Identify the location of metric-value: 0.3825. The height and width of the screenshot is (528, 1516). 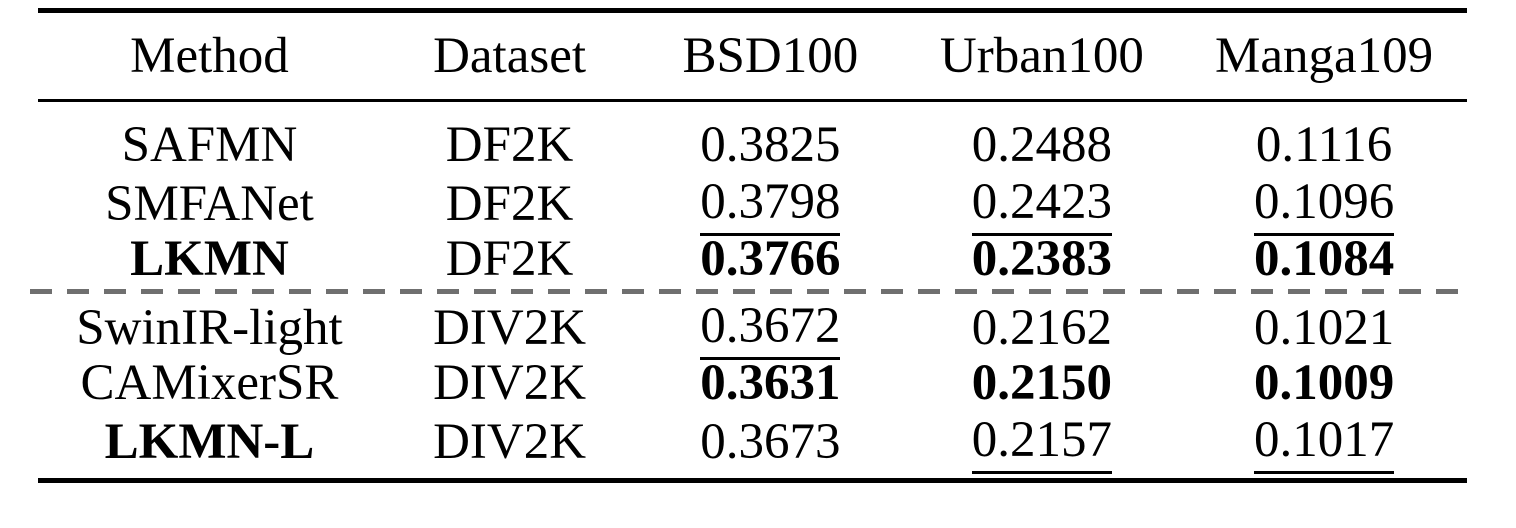
(770, 145).